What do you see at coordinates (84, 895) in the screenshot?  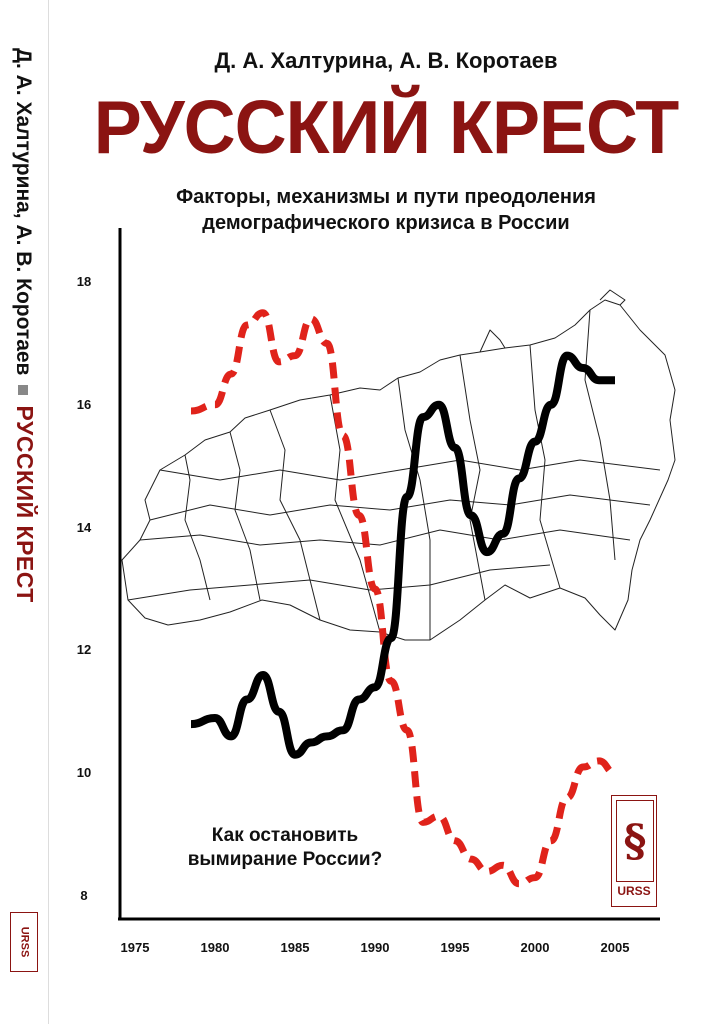 I see `y-tick-label: 8` at bounding box center [84, 895].